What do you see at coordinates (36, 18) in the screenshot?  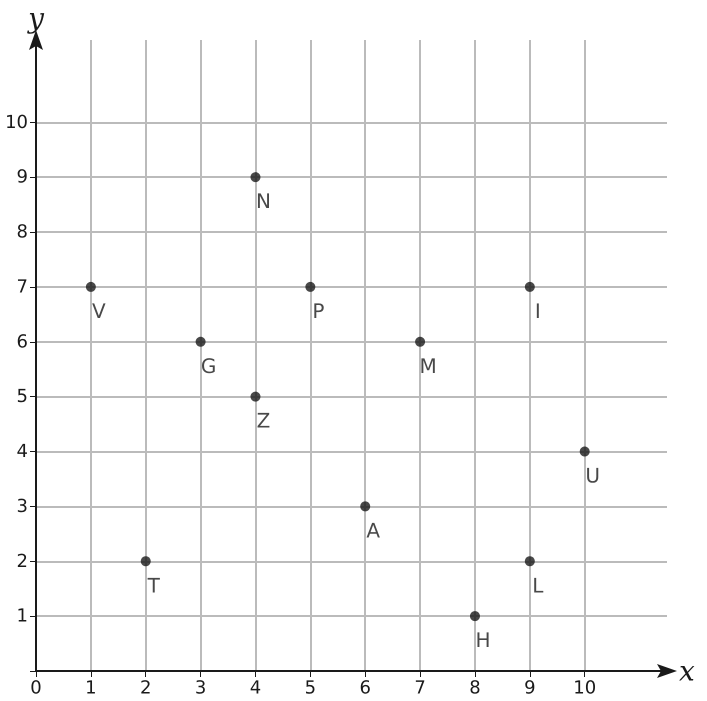 I see `y-axis-title: y` at bounding box center [36, 18].